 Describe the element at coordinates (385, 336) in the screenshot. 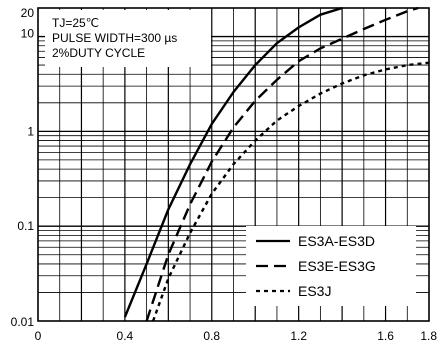

I see `x-tick-label: 1.6` at that location.